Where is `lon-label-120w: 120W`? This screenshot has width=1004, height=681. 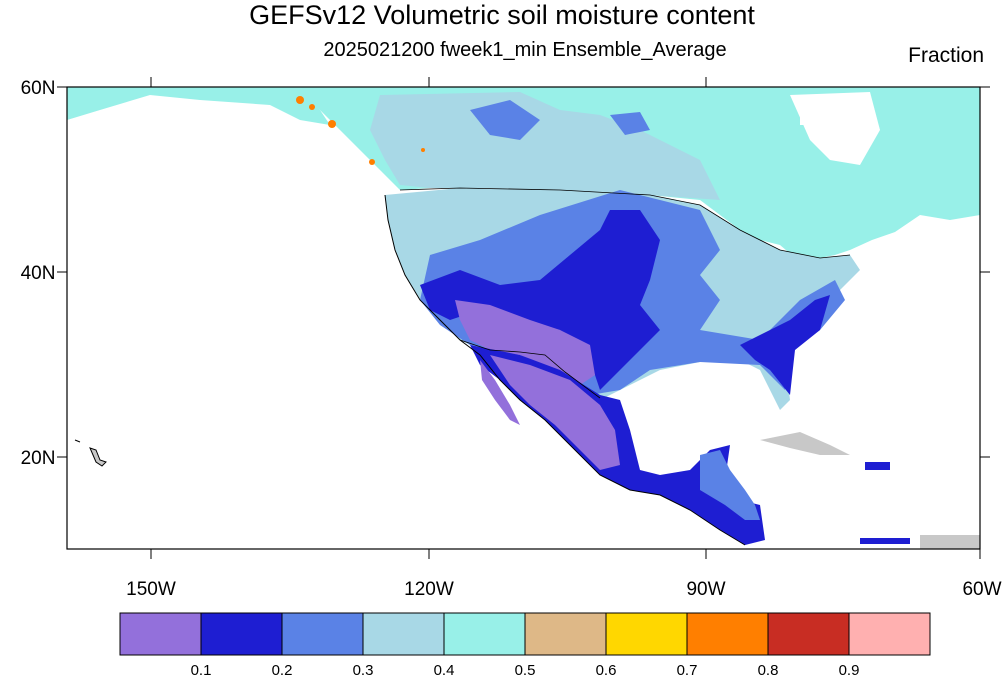
lon-label-120w: 120W is located at coordinates (429, 589).